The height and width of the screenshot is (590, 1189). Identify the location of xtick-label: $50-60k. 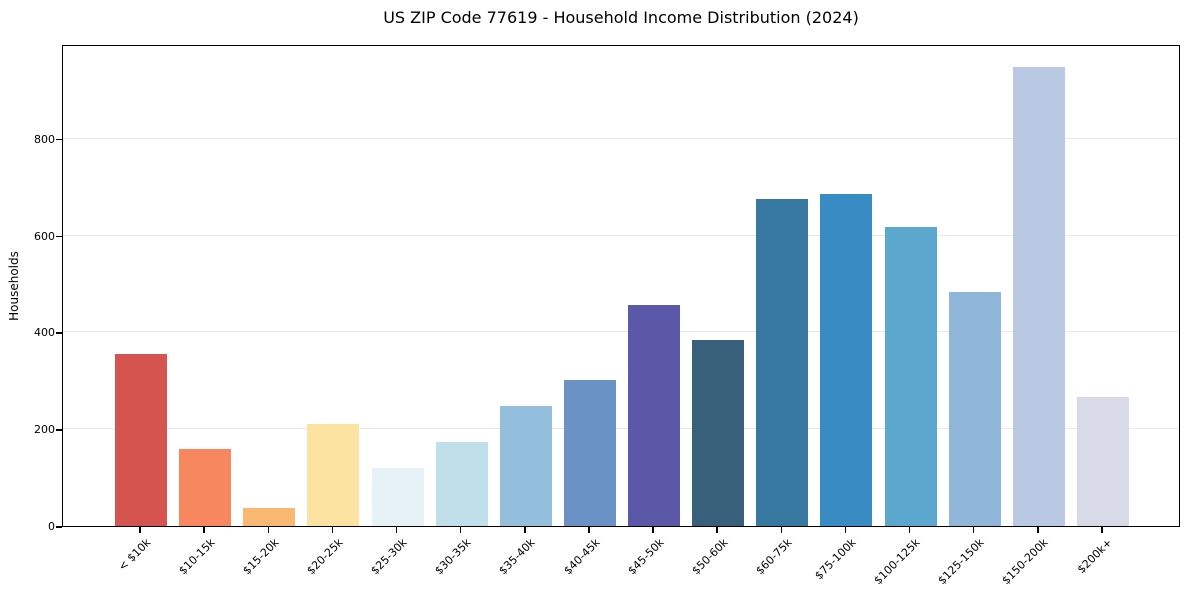
(710, 557).